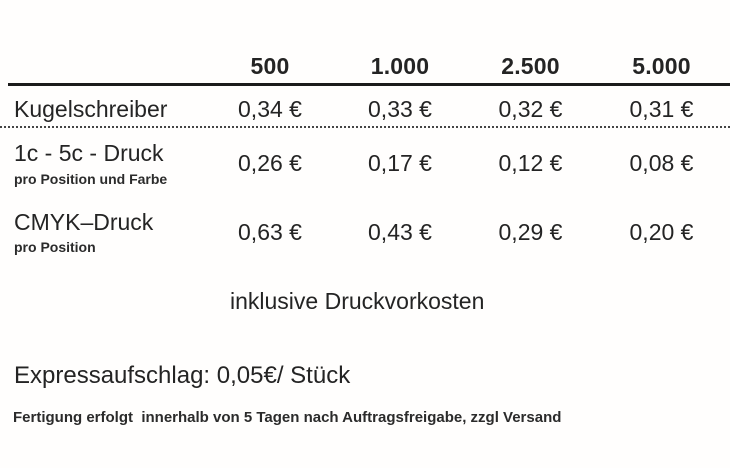 The image size is (730, 468). I want to click on price-cell: 0,63 €, so click(270, 231).